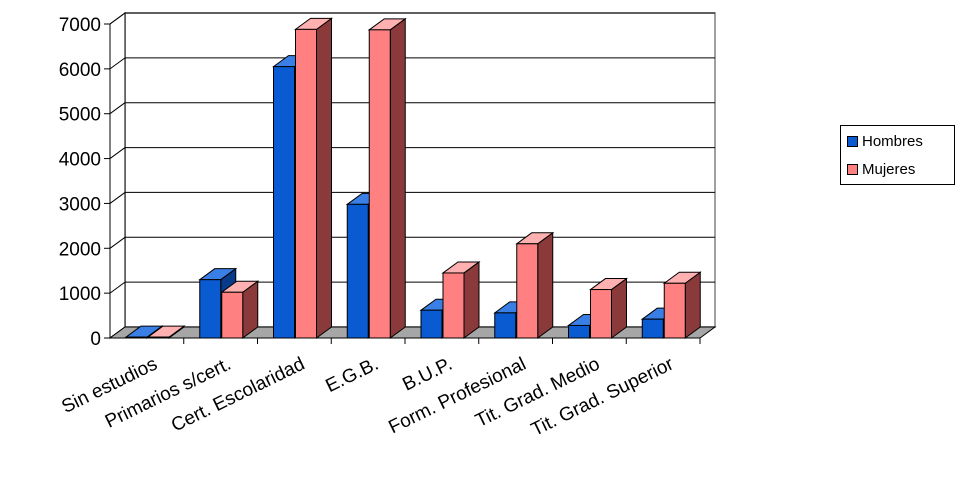  I want to click on x-tick-label: E.G.B., so click(352, 375).